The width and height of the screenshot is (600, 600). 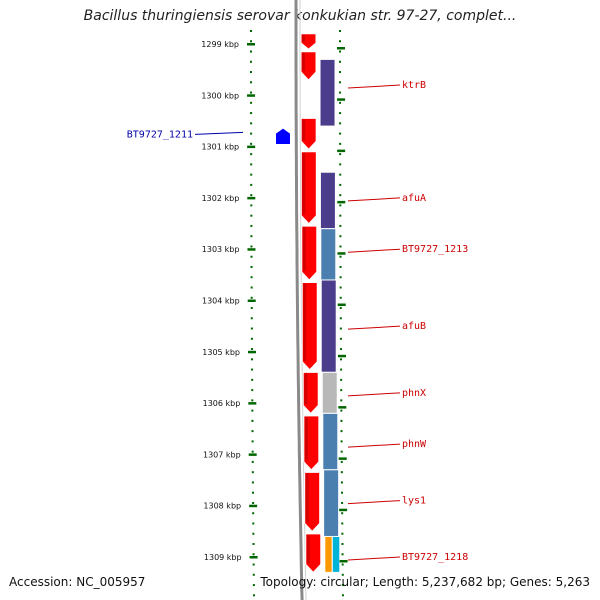 What do you see at coordinates (223, 557) in the screenshot?
I see `scale-label: 1309 kbp` at bounding box center [223, 557].